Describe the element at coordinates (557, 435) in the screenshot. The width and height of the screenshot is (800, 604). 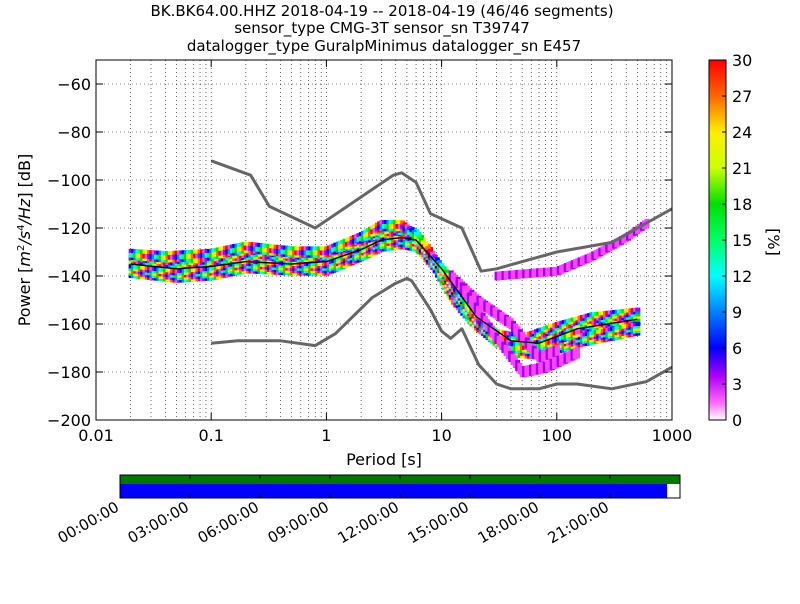
I see `x-tick-label: 100` at that location.